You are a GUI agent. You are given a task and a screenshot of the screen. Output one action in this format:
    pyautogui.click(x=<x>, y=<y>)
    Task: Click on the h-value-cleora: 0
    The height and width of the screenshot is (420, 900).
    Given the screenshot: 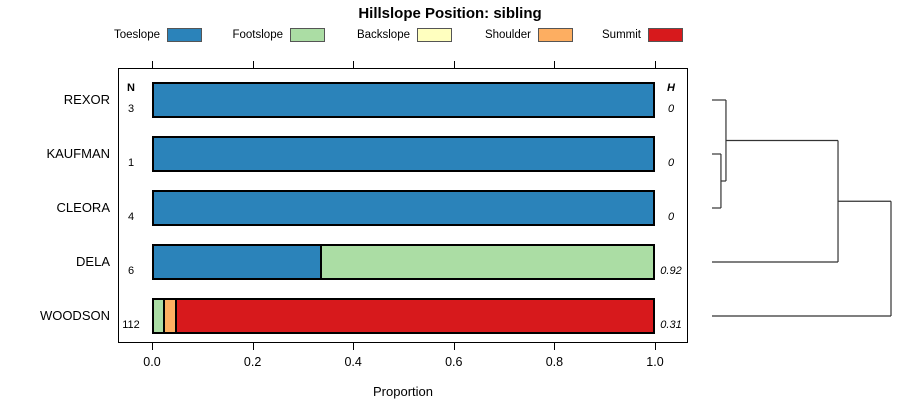 What is the action you would take?
    pyautogui.click(x=671, y=217)
    